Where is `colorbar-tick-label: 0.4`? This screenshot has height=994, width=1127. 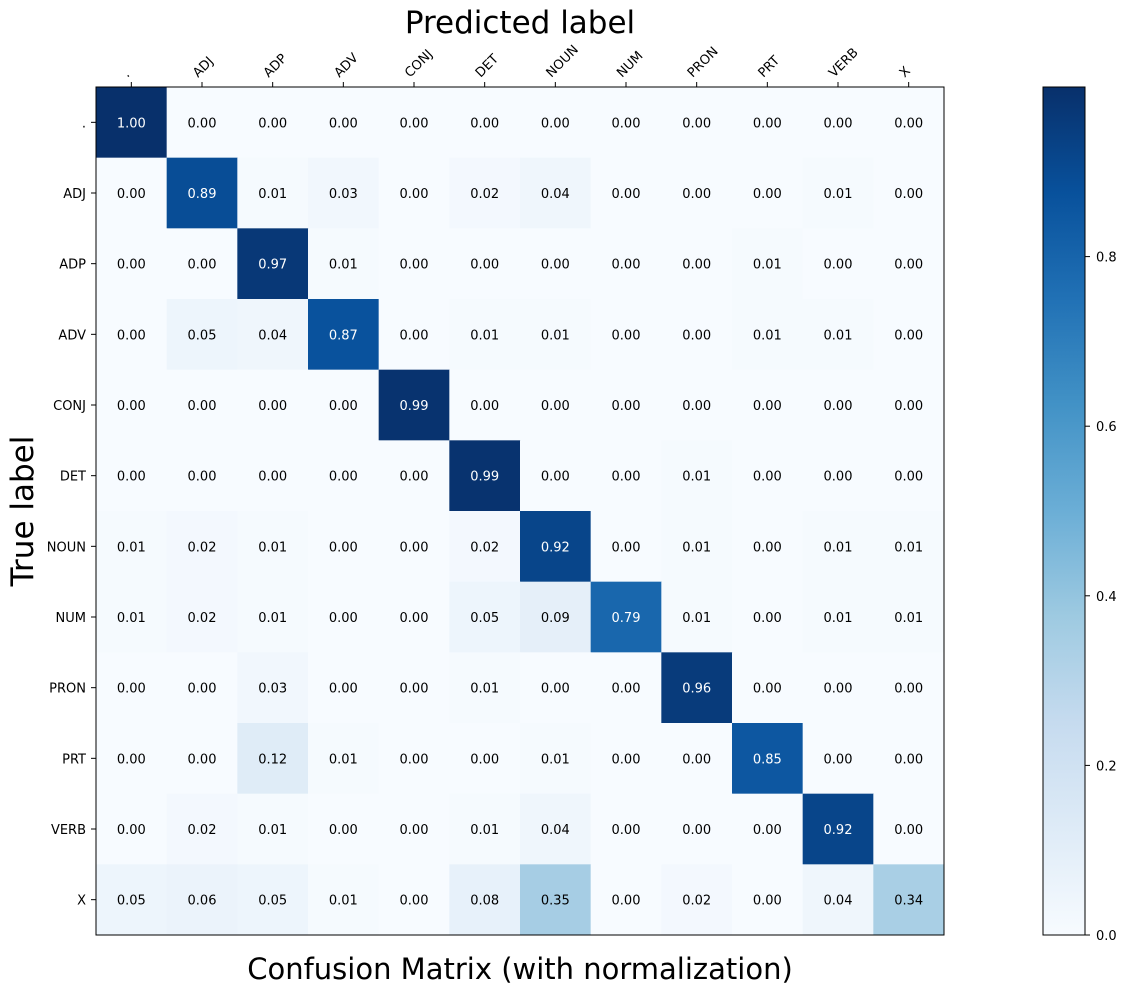 colorbar-tick-label: 0.4 is located at coordinates (1106, 597).